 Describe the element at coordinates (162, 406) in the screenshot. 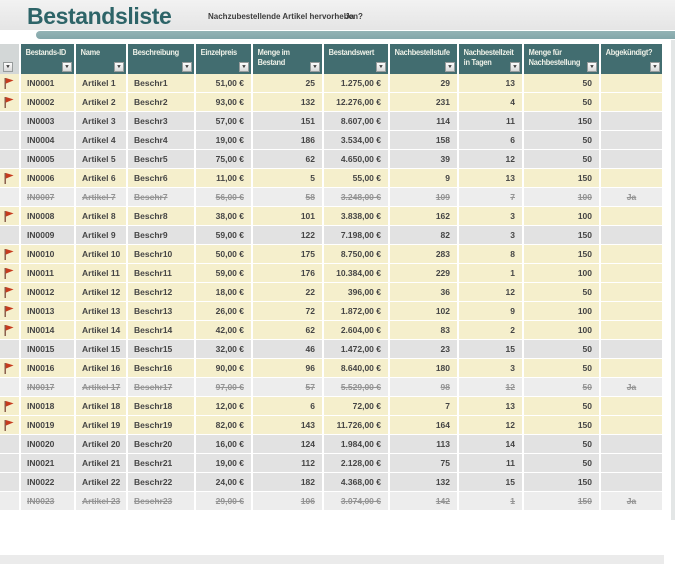

I see `cell-desc: Beschr18` at that location.